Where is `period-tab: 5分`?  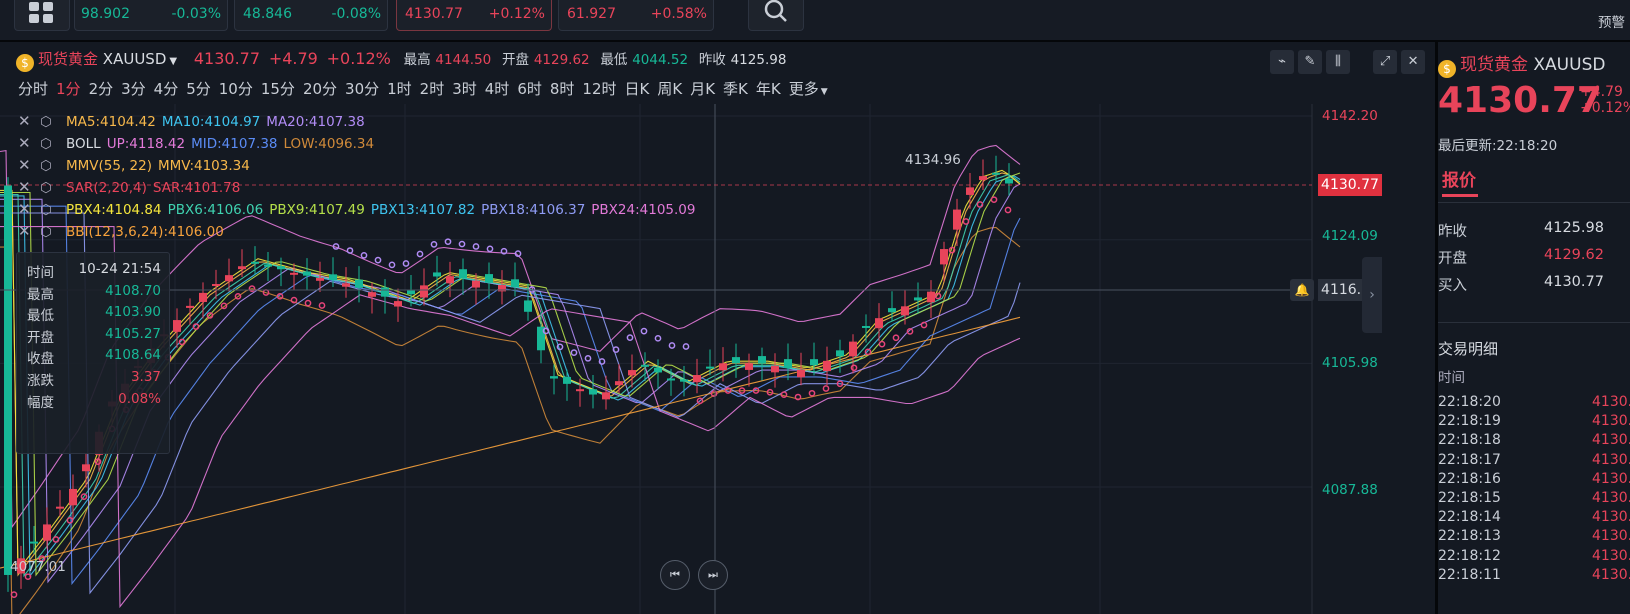 period-tab: 5分 is located at coordinates (198, 89).